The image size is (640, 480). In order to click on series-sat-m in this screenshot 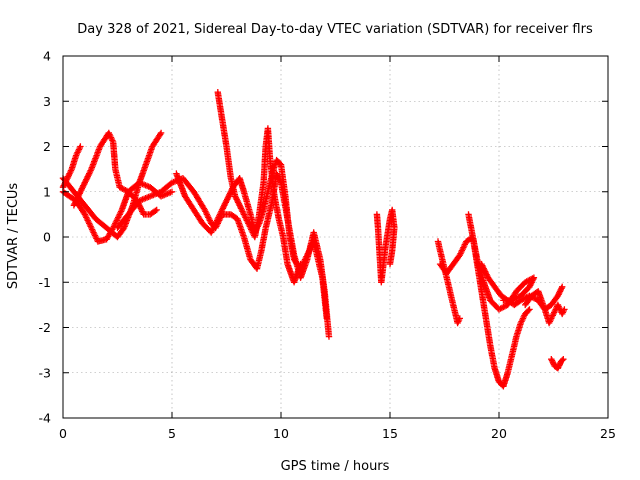, I will do `click(545, 307)`.